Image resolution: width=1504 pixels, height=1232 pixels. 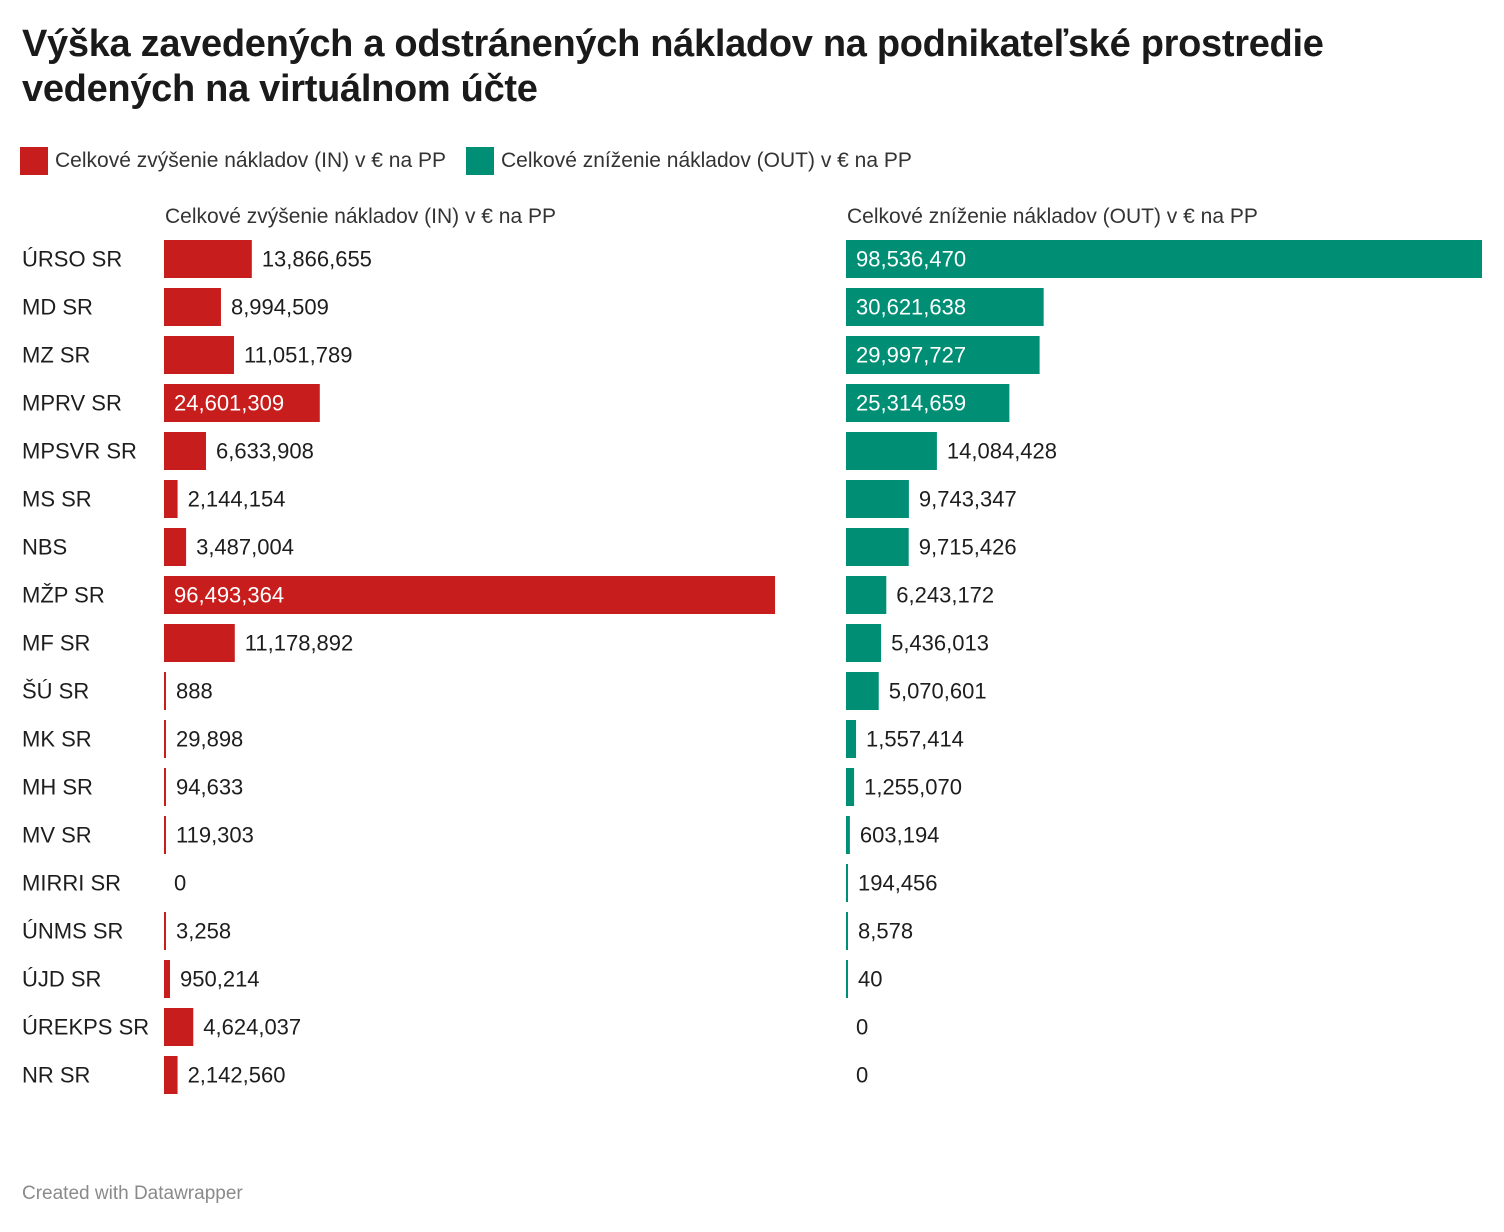 What do you see at coordinates (56, 643) in the screenshot?
I see `category-label: MF SR` at bounding box center [56, 643].